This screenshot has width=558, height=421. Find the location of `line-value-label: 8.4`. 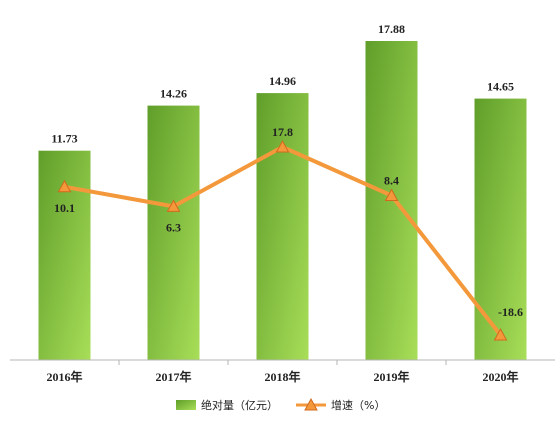

line-value-label: 8.4 is located at coordinates (391, 181).